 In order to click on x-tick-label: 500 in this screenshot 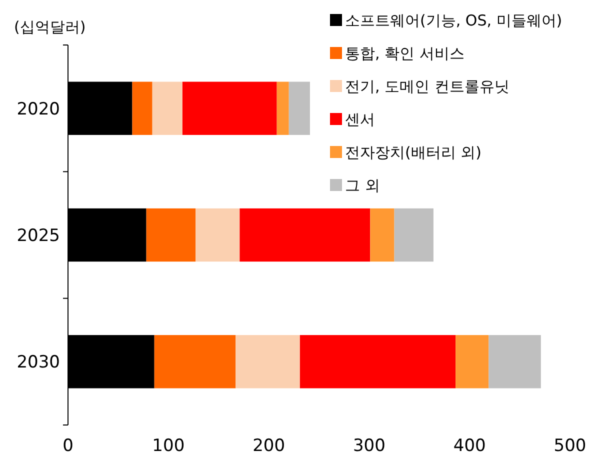, I will do `click(570, 446)`.